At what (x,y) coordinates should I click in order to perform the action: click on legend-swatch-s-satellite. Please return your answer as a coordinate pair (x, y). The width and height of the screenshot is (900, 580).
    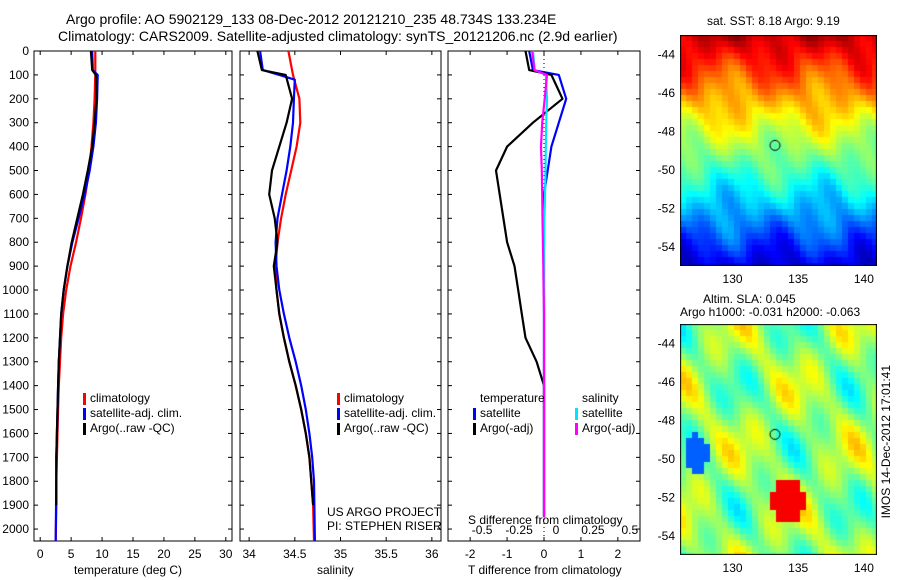
    Looking at the image, I should click on (576, 414).